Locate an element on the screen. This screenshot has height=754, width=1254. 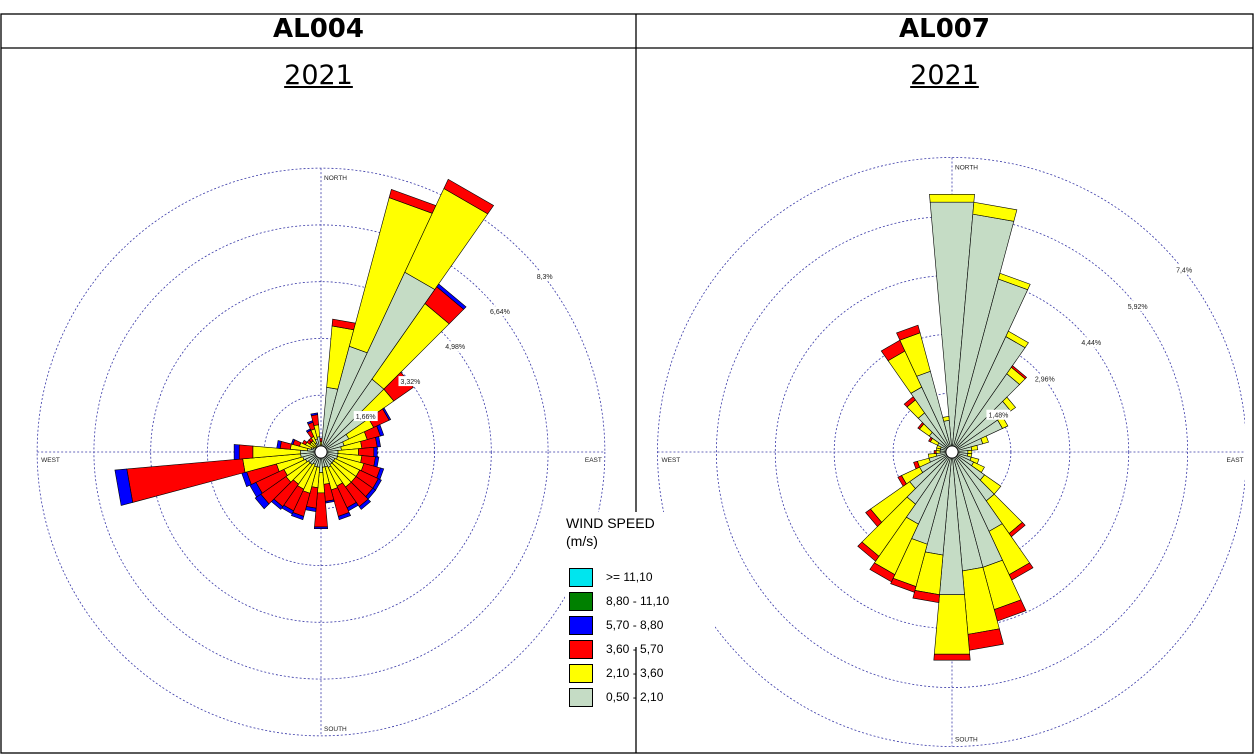
ring-label: 2,96% is located at coordinates (1045, 379).